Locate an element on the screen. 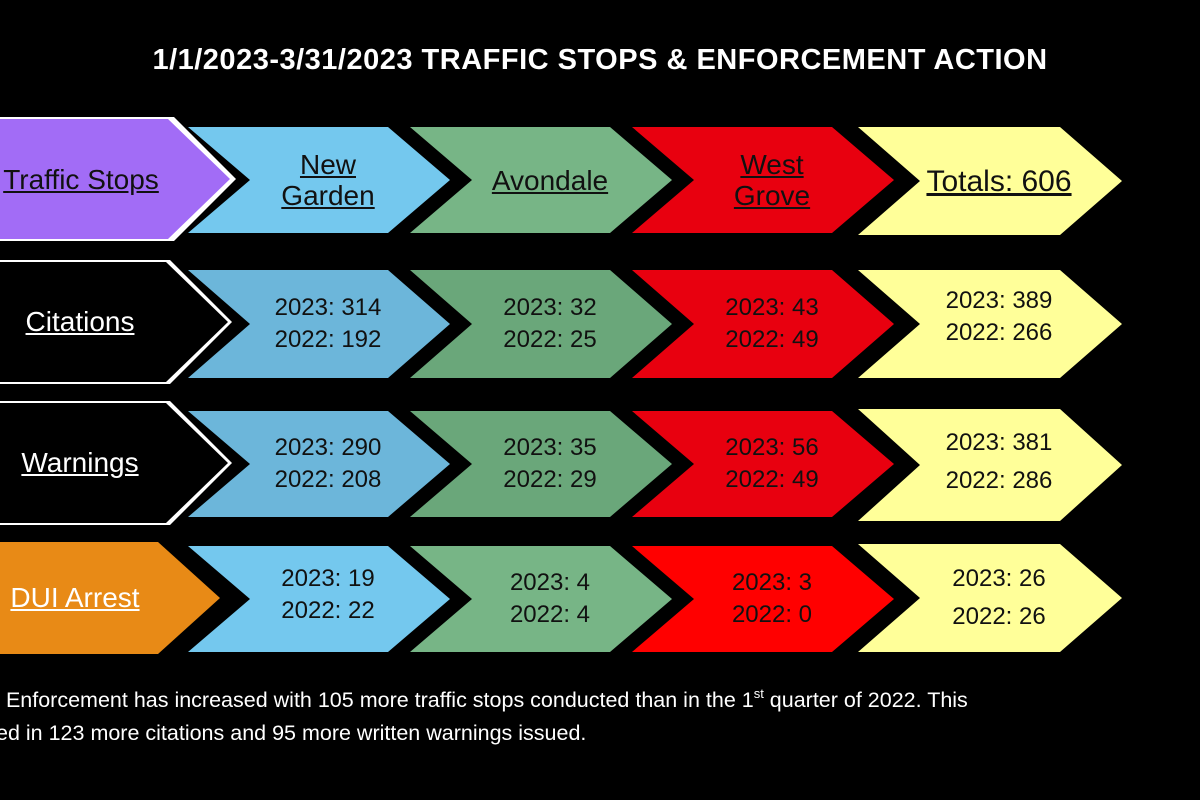  warnings-label: Warnings is located at coordinates (80, 462).